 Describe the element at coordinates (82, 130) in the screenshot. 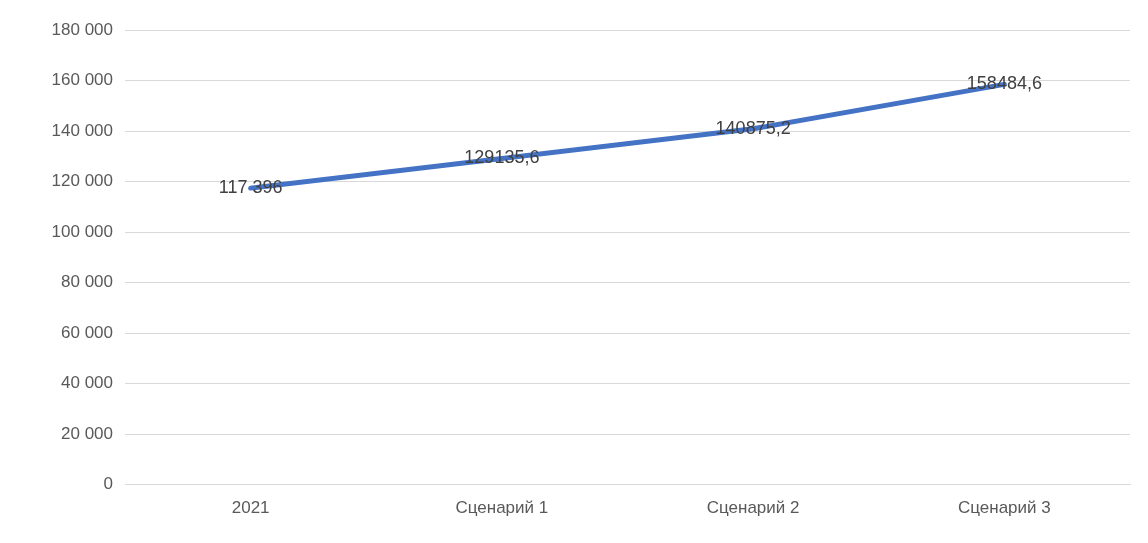

I see `y-tick-label: 140 000` at that location.